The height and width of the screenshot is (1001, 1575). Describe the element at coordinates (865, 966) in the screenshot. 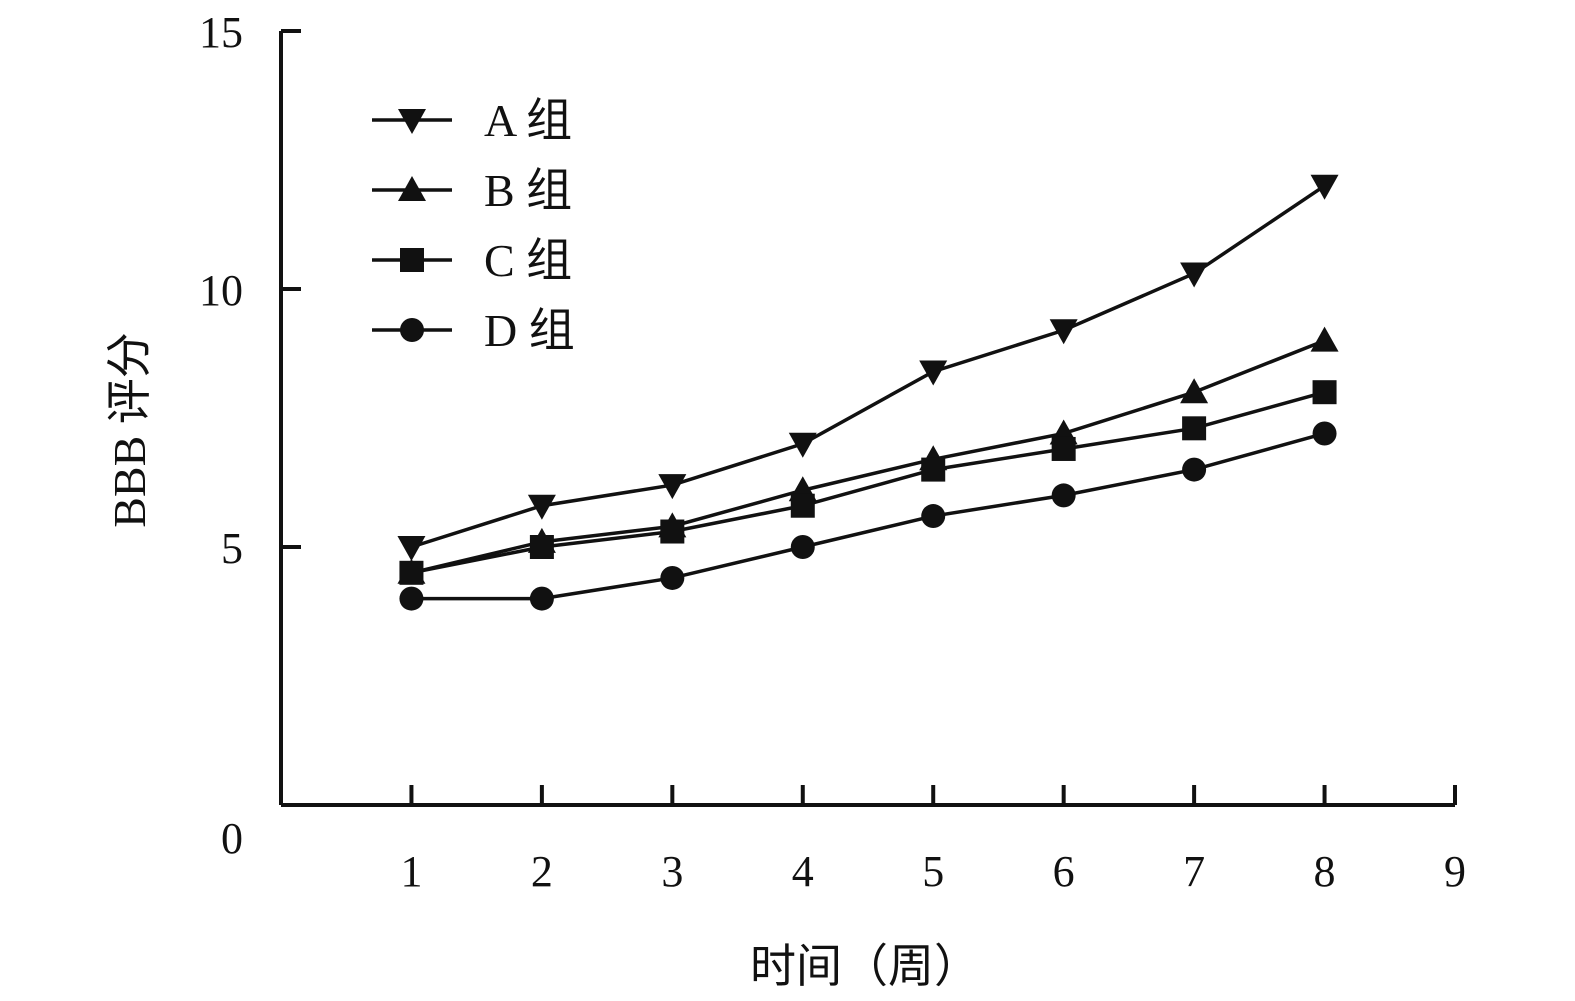

I see `x-axis-title: 时间（周）` at that location.